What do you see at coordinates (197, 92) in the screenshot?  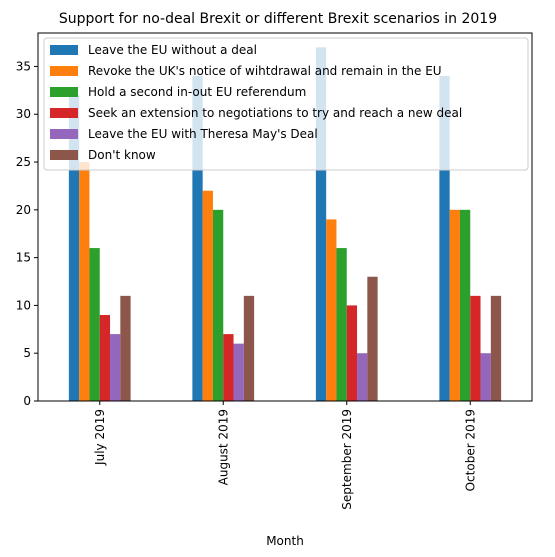 I see `legend-label: Hold a second in-out EU referendum` at bounding box center [197, 92].